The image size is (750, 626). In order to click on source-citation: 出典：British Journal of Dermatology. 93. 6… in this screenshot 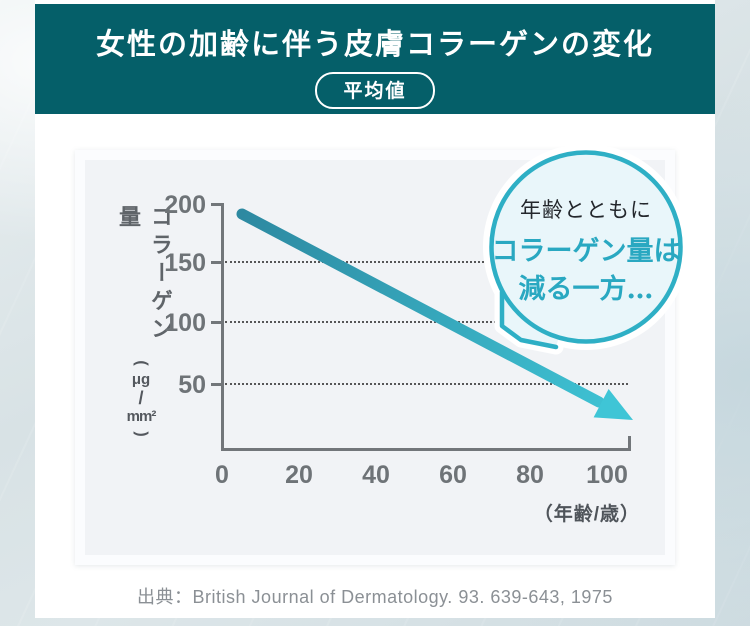, I will do `click(375, 597)`.